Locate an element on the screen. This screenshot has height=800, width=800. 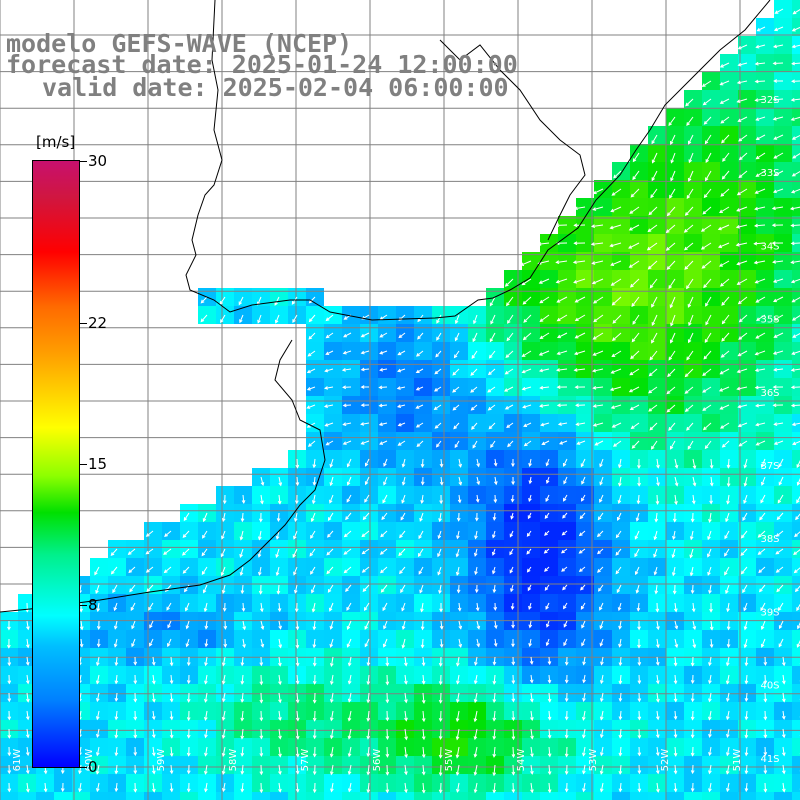
longitude-label: 55W is located at coordinates (449, 760).